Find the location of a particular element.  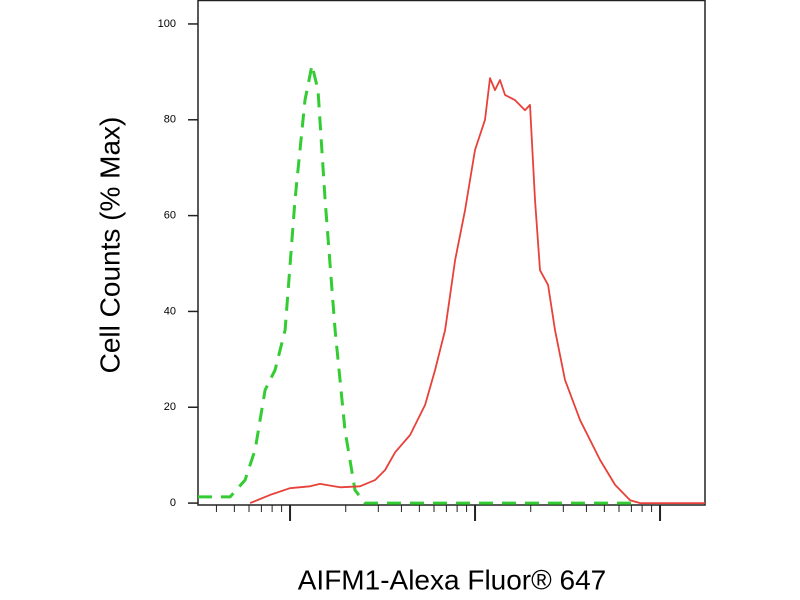

y-tick-label: 40 is located at coordinates (170, 311).